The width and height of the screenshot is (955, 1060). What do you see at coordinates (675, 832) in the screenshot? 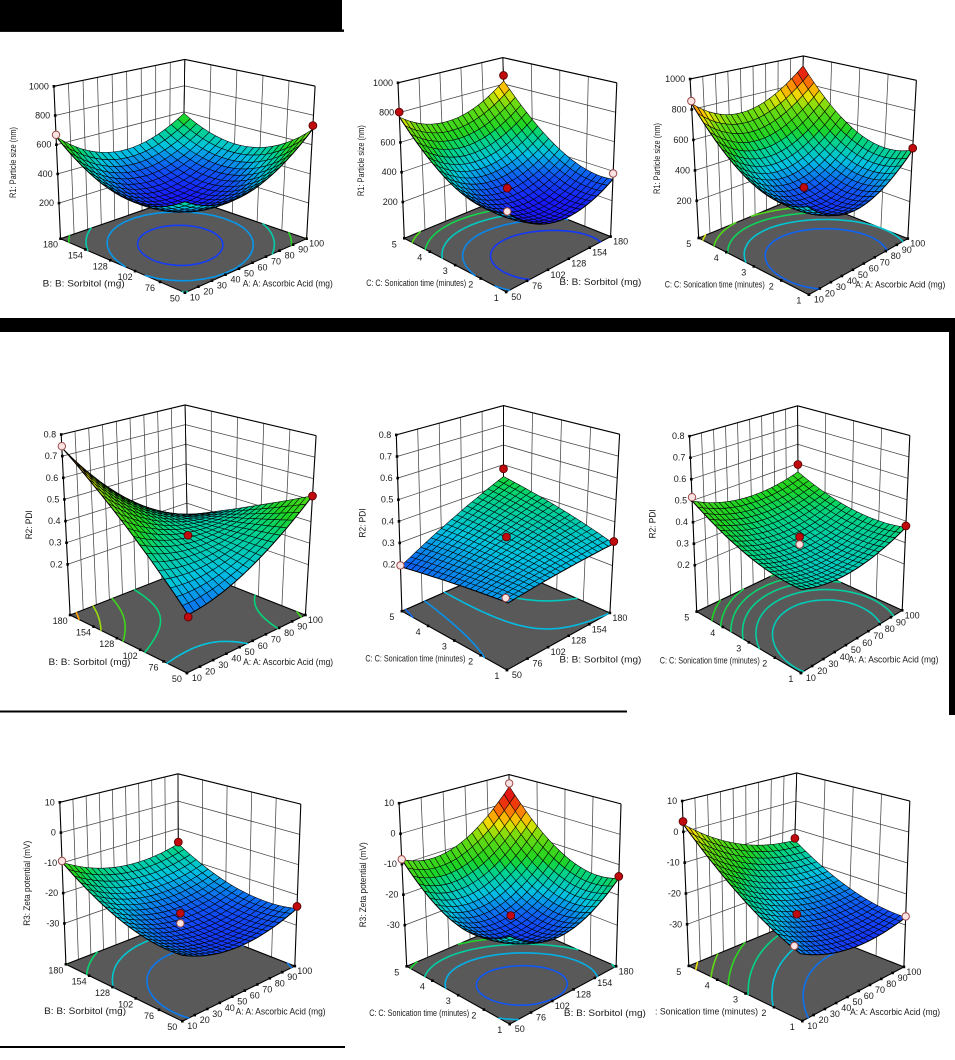
I see `svg-text: 0` at bounding box center [675, 832].